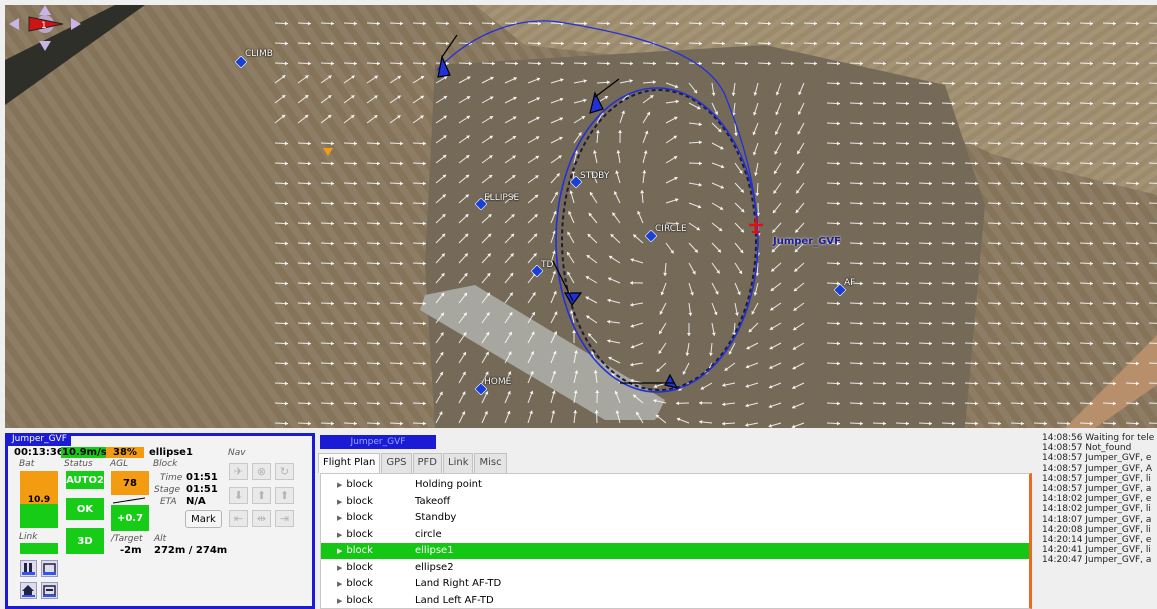 This screenshot has width=1157, height=609. I want to click on home-icon, so click(28, 591).